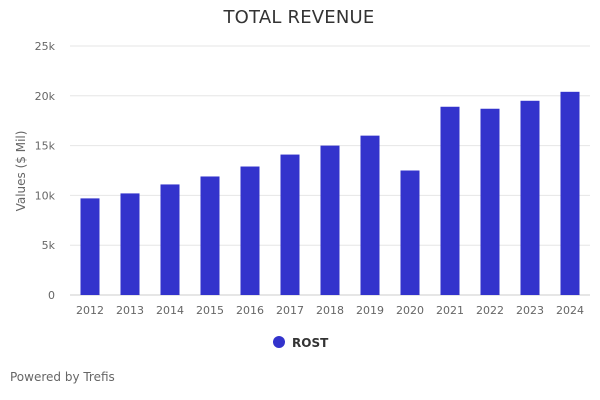 The width and height of the screenshot is (600, 400). I want to click on bar-2013, so click(130, 244).